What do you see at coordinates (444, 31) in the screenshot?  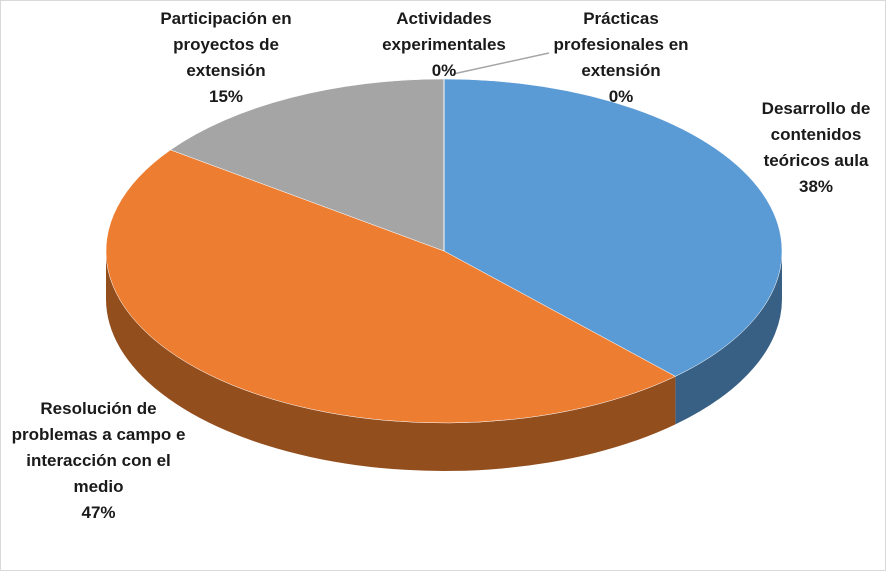 I see `category-label: Actividades experimentales` at bounding box center [444, 31].